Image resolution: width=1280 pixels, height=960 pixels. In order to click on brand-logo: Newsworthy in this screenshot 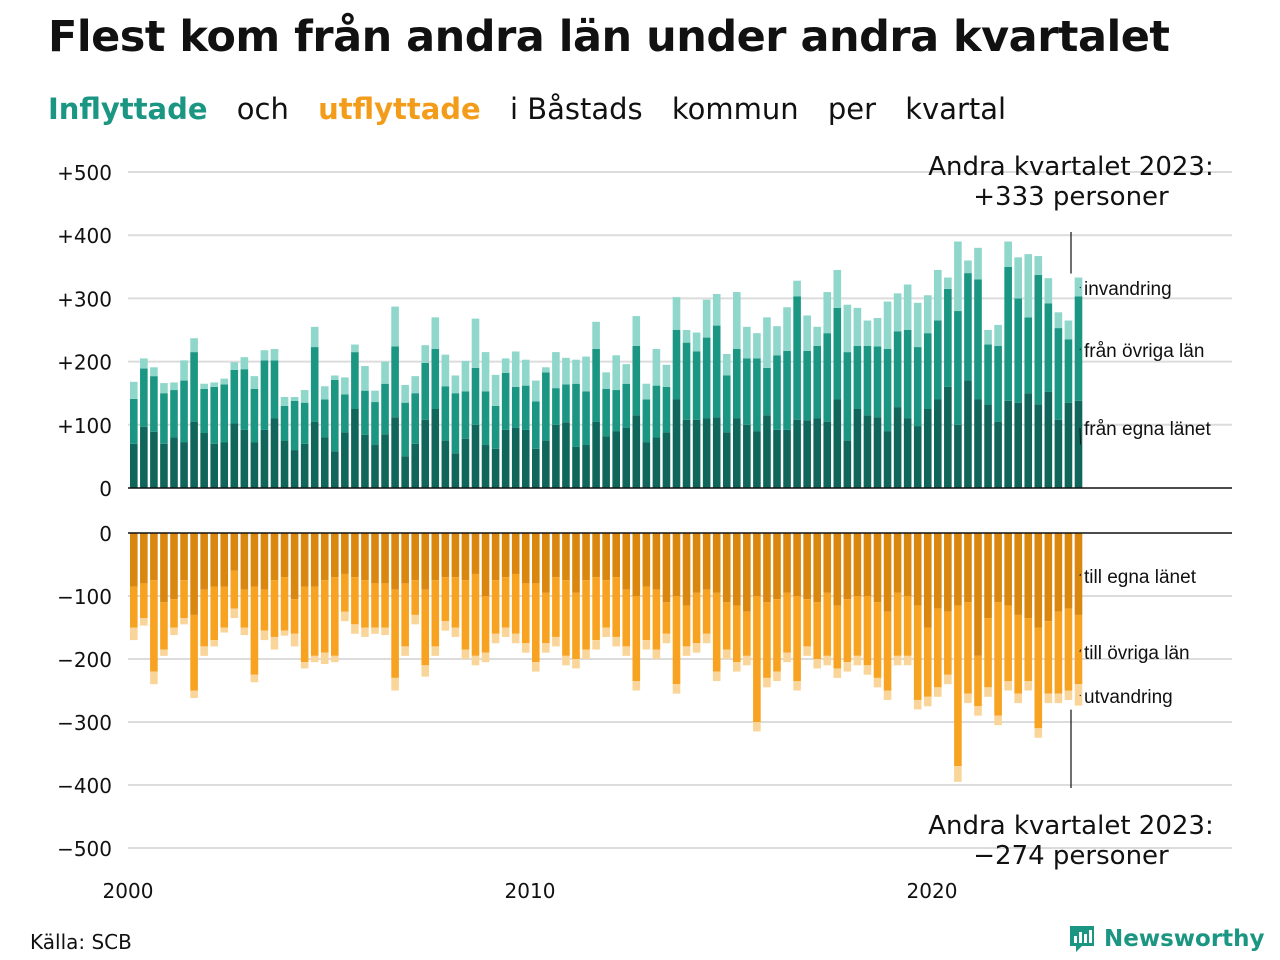, I will do `click(1166, 939)`.